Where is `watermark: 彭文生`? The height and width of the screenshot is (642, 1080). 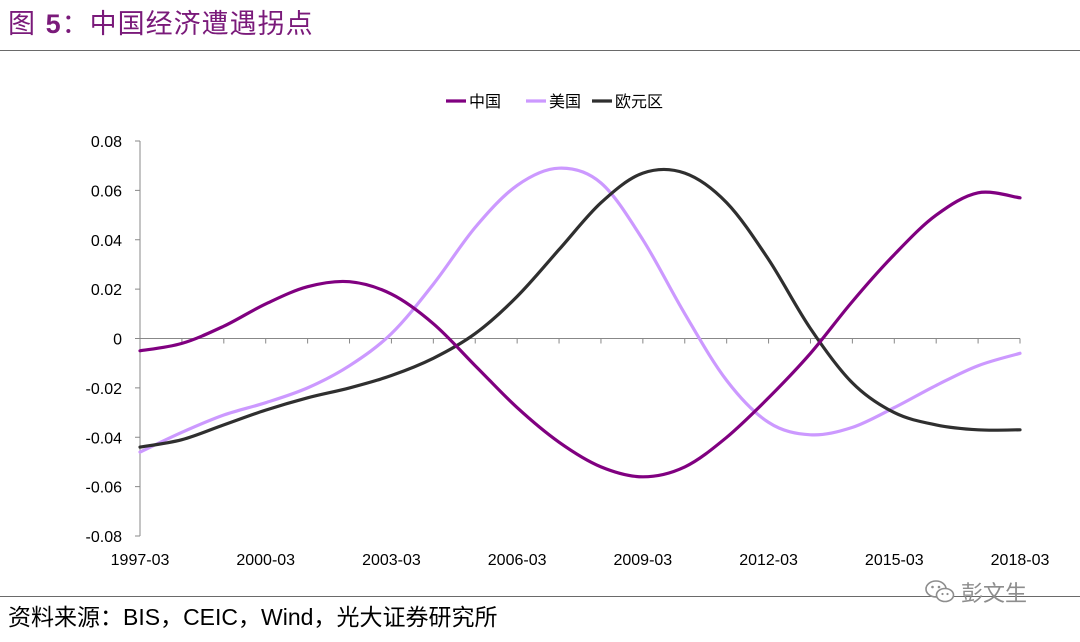 watermark: 彭文生 is located at coordinates (976, 592).